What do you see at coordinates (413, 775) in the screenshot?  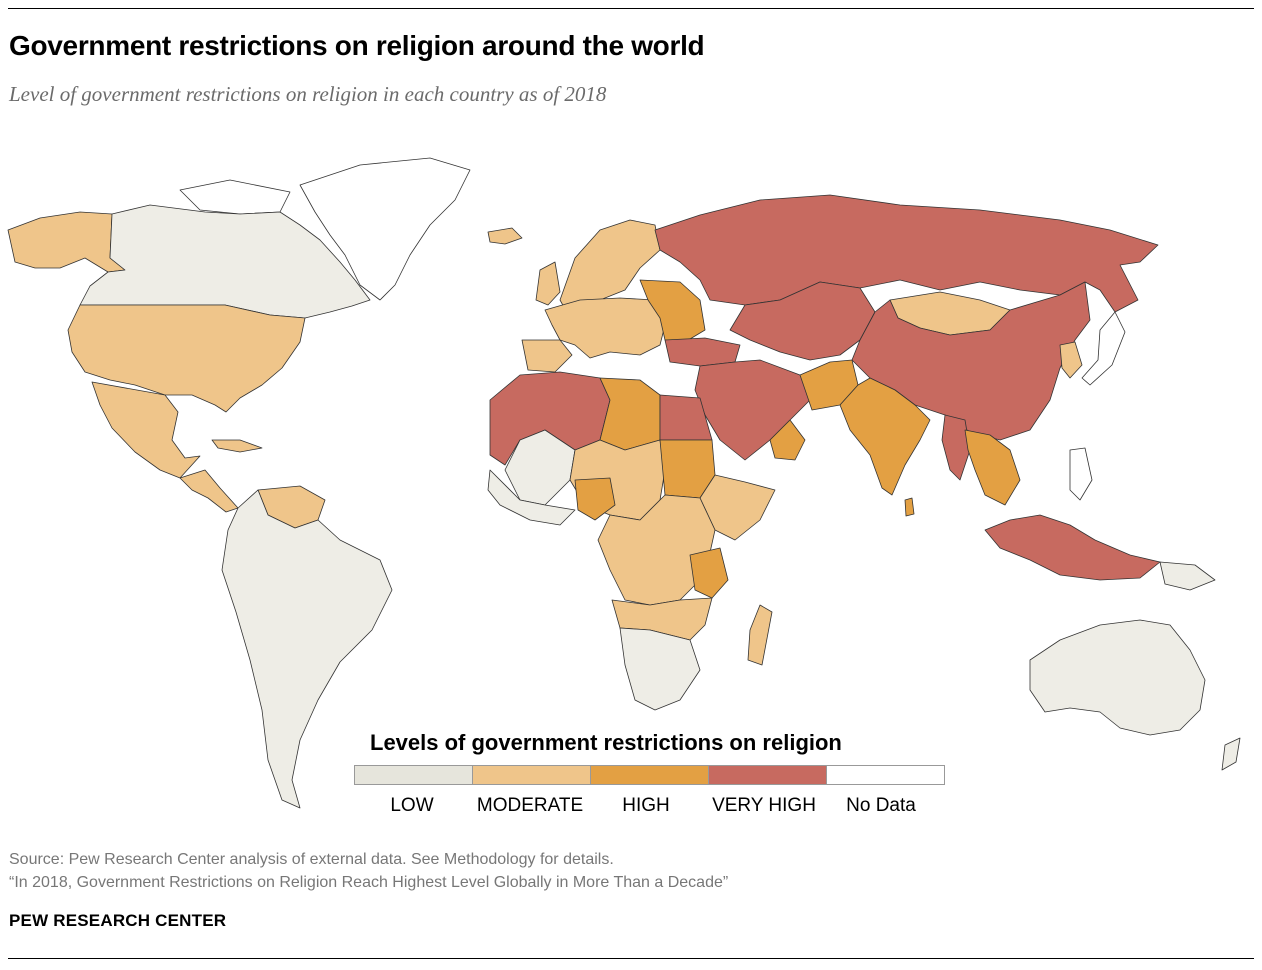 I see `legend-swatch-low` at bounding box center [413, 775].